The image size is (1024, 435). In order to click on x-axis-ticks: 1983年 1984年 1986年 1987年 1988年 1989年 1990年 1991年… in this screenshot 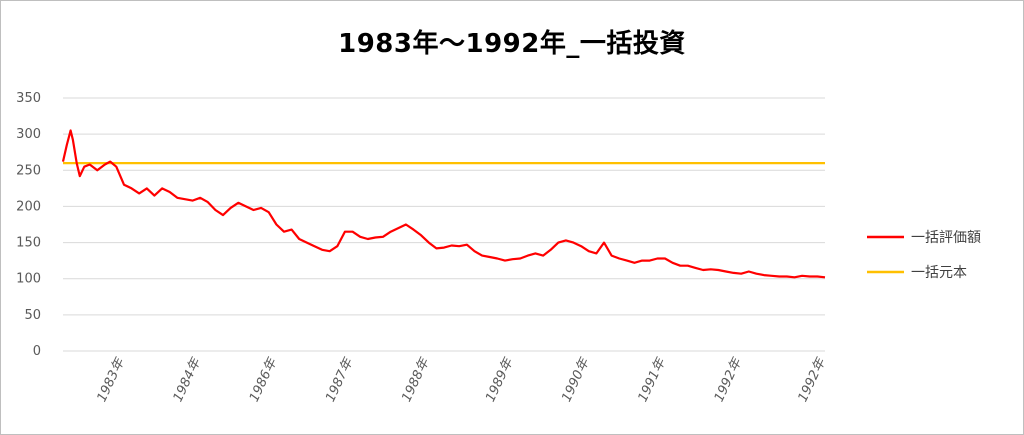, I will do `click(462, 380)`.